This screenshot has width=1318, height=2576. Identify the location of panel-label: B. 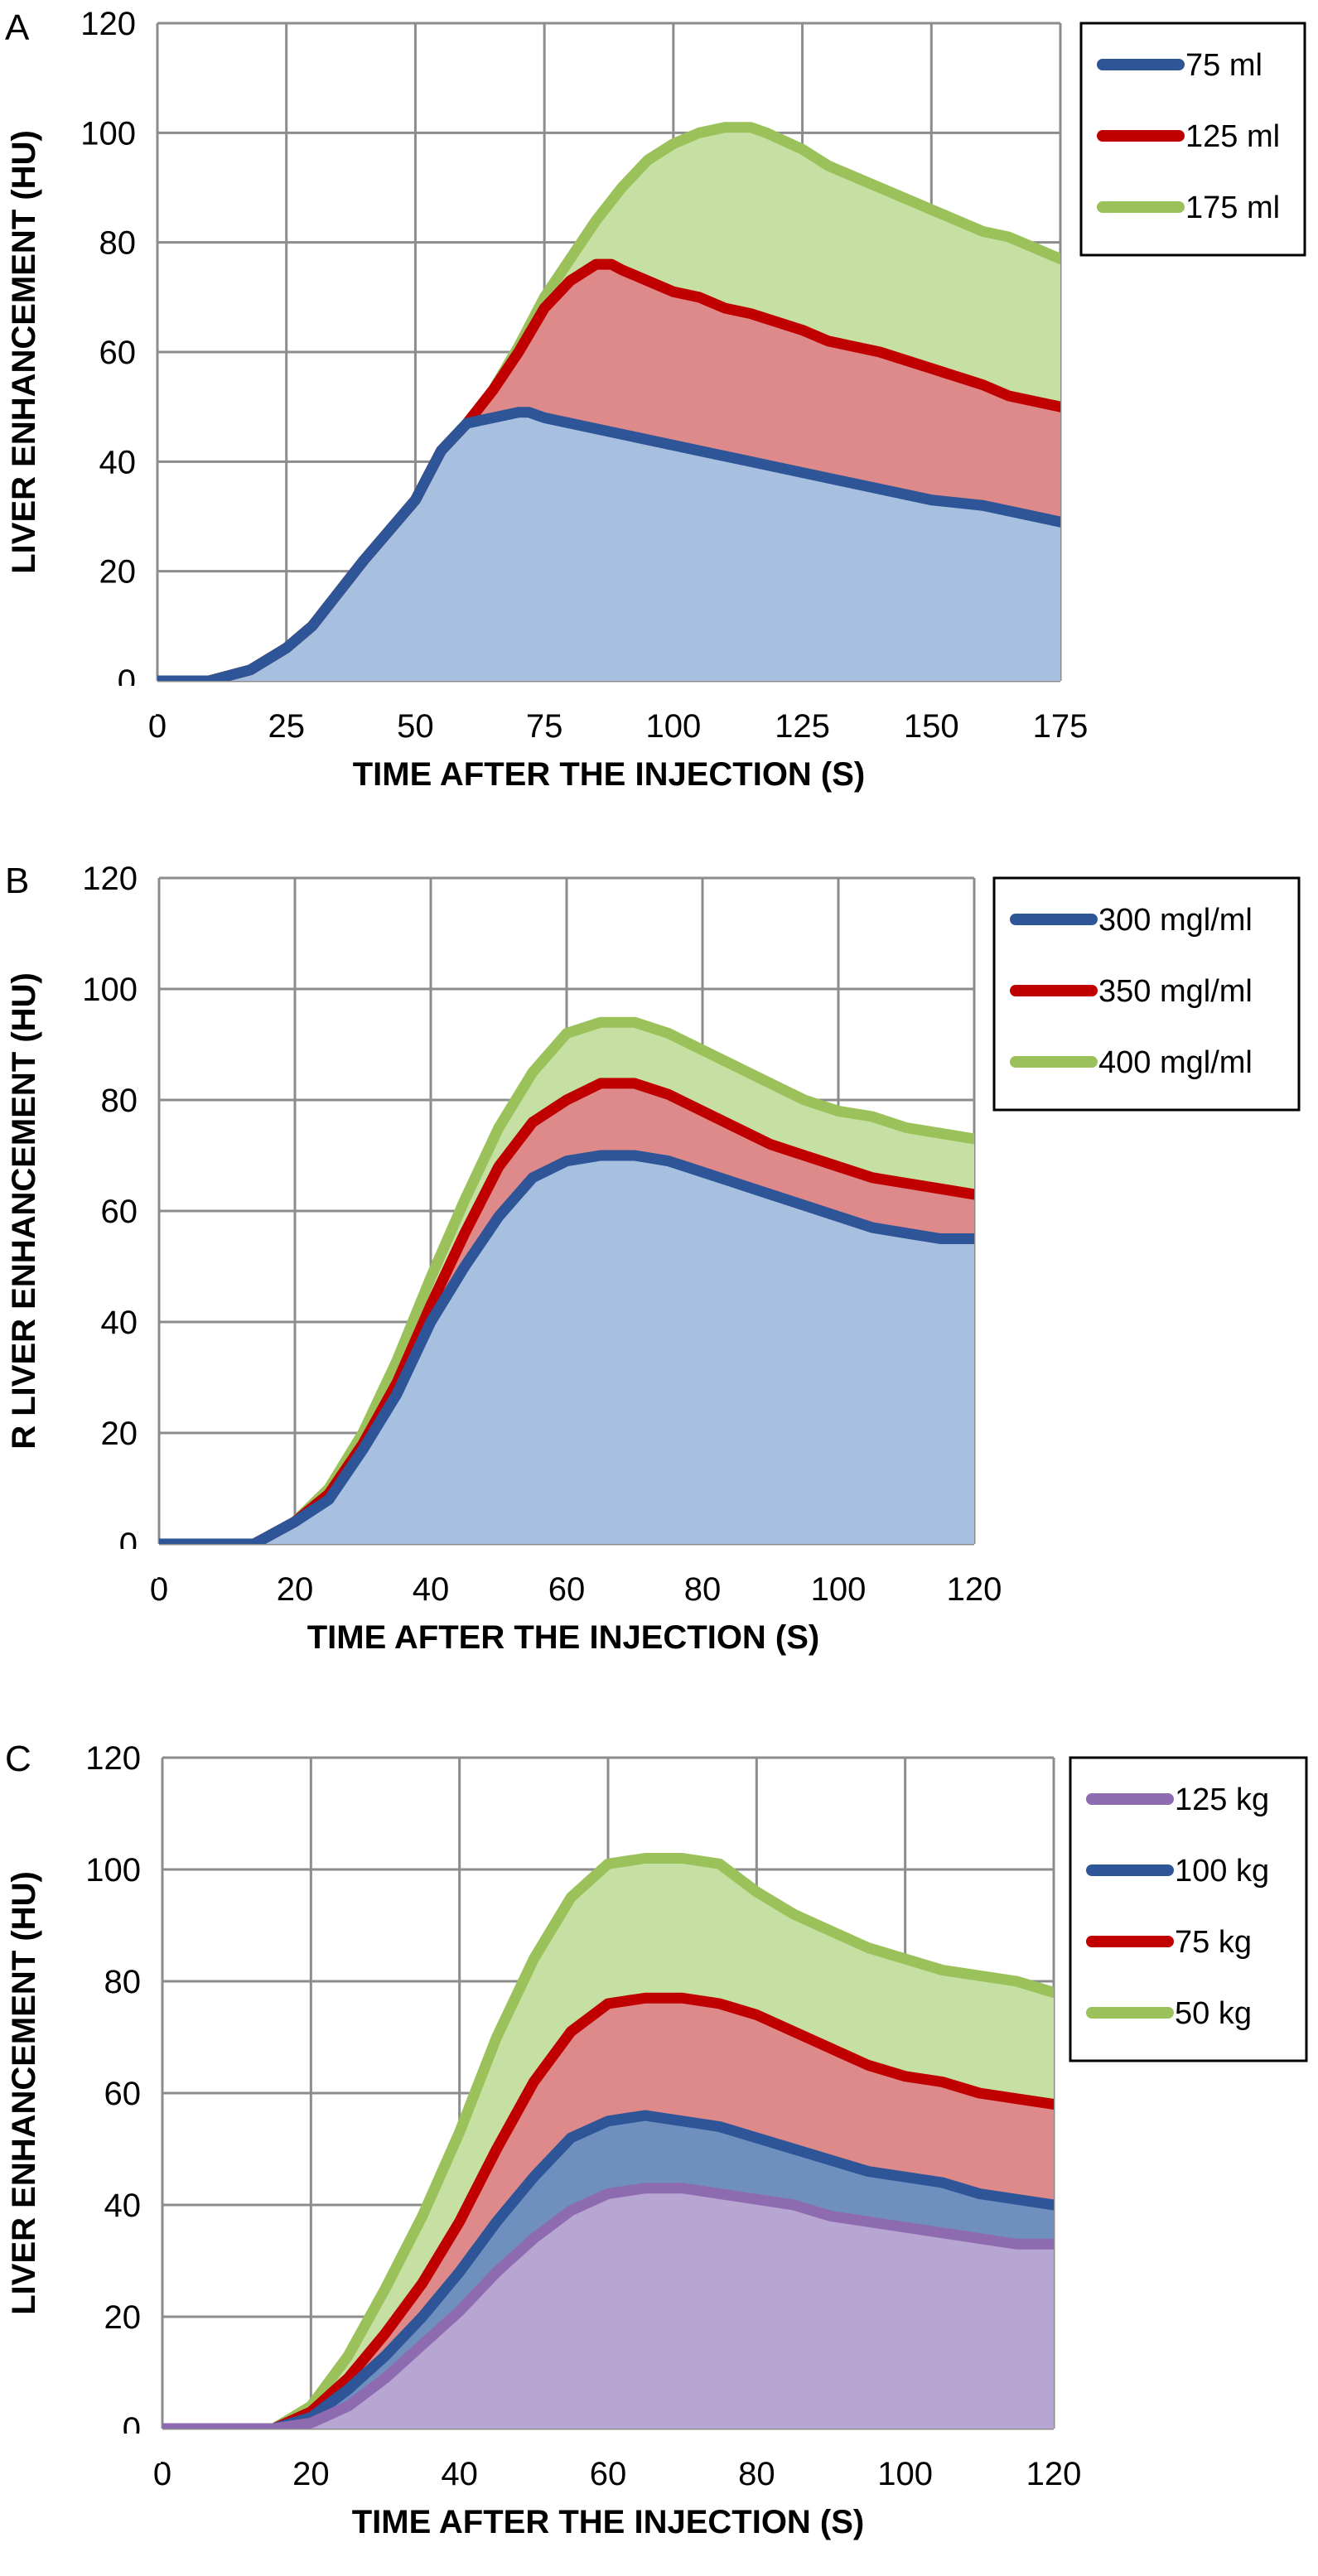
(17, 881).